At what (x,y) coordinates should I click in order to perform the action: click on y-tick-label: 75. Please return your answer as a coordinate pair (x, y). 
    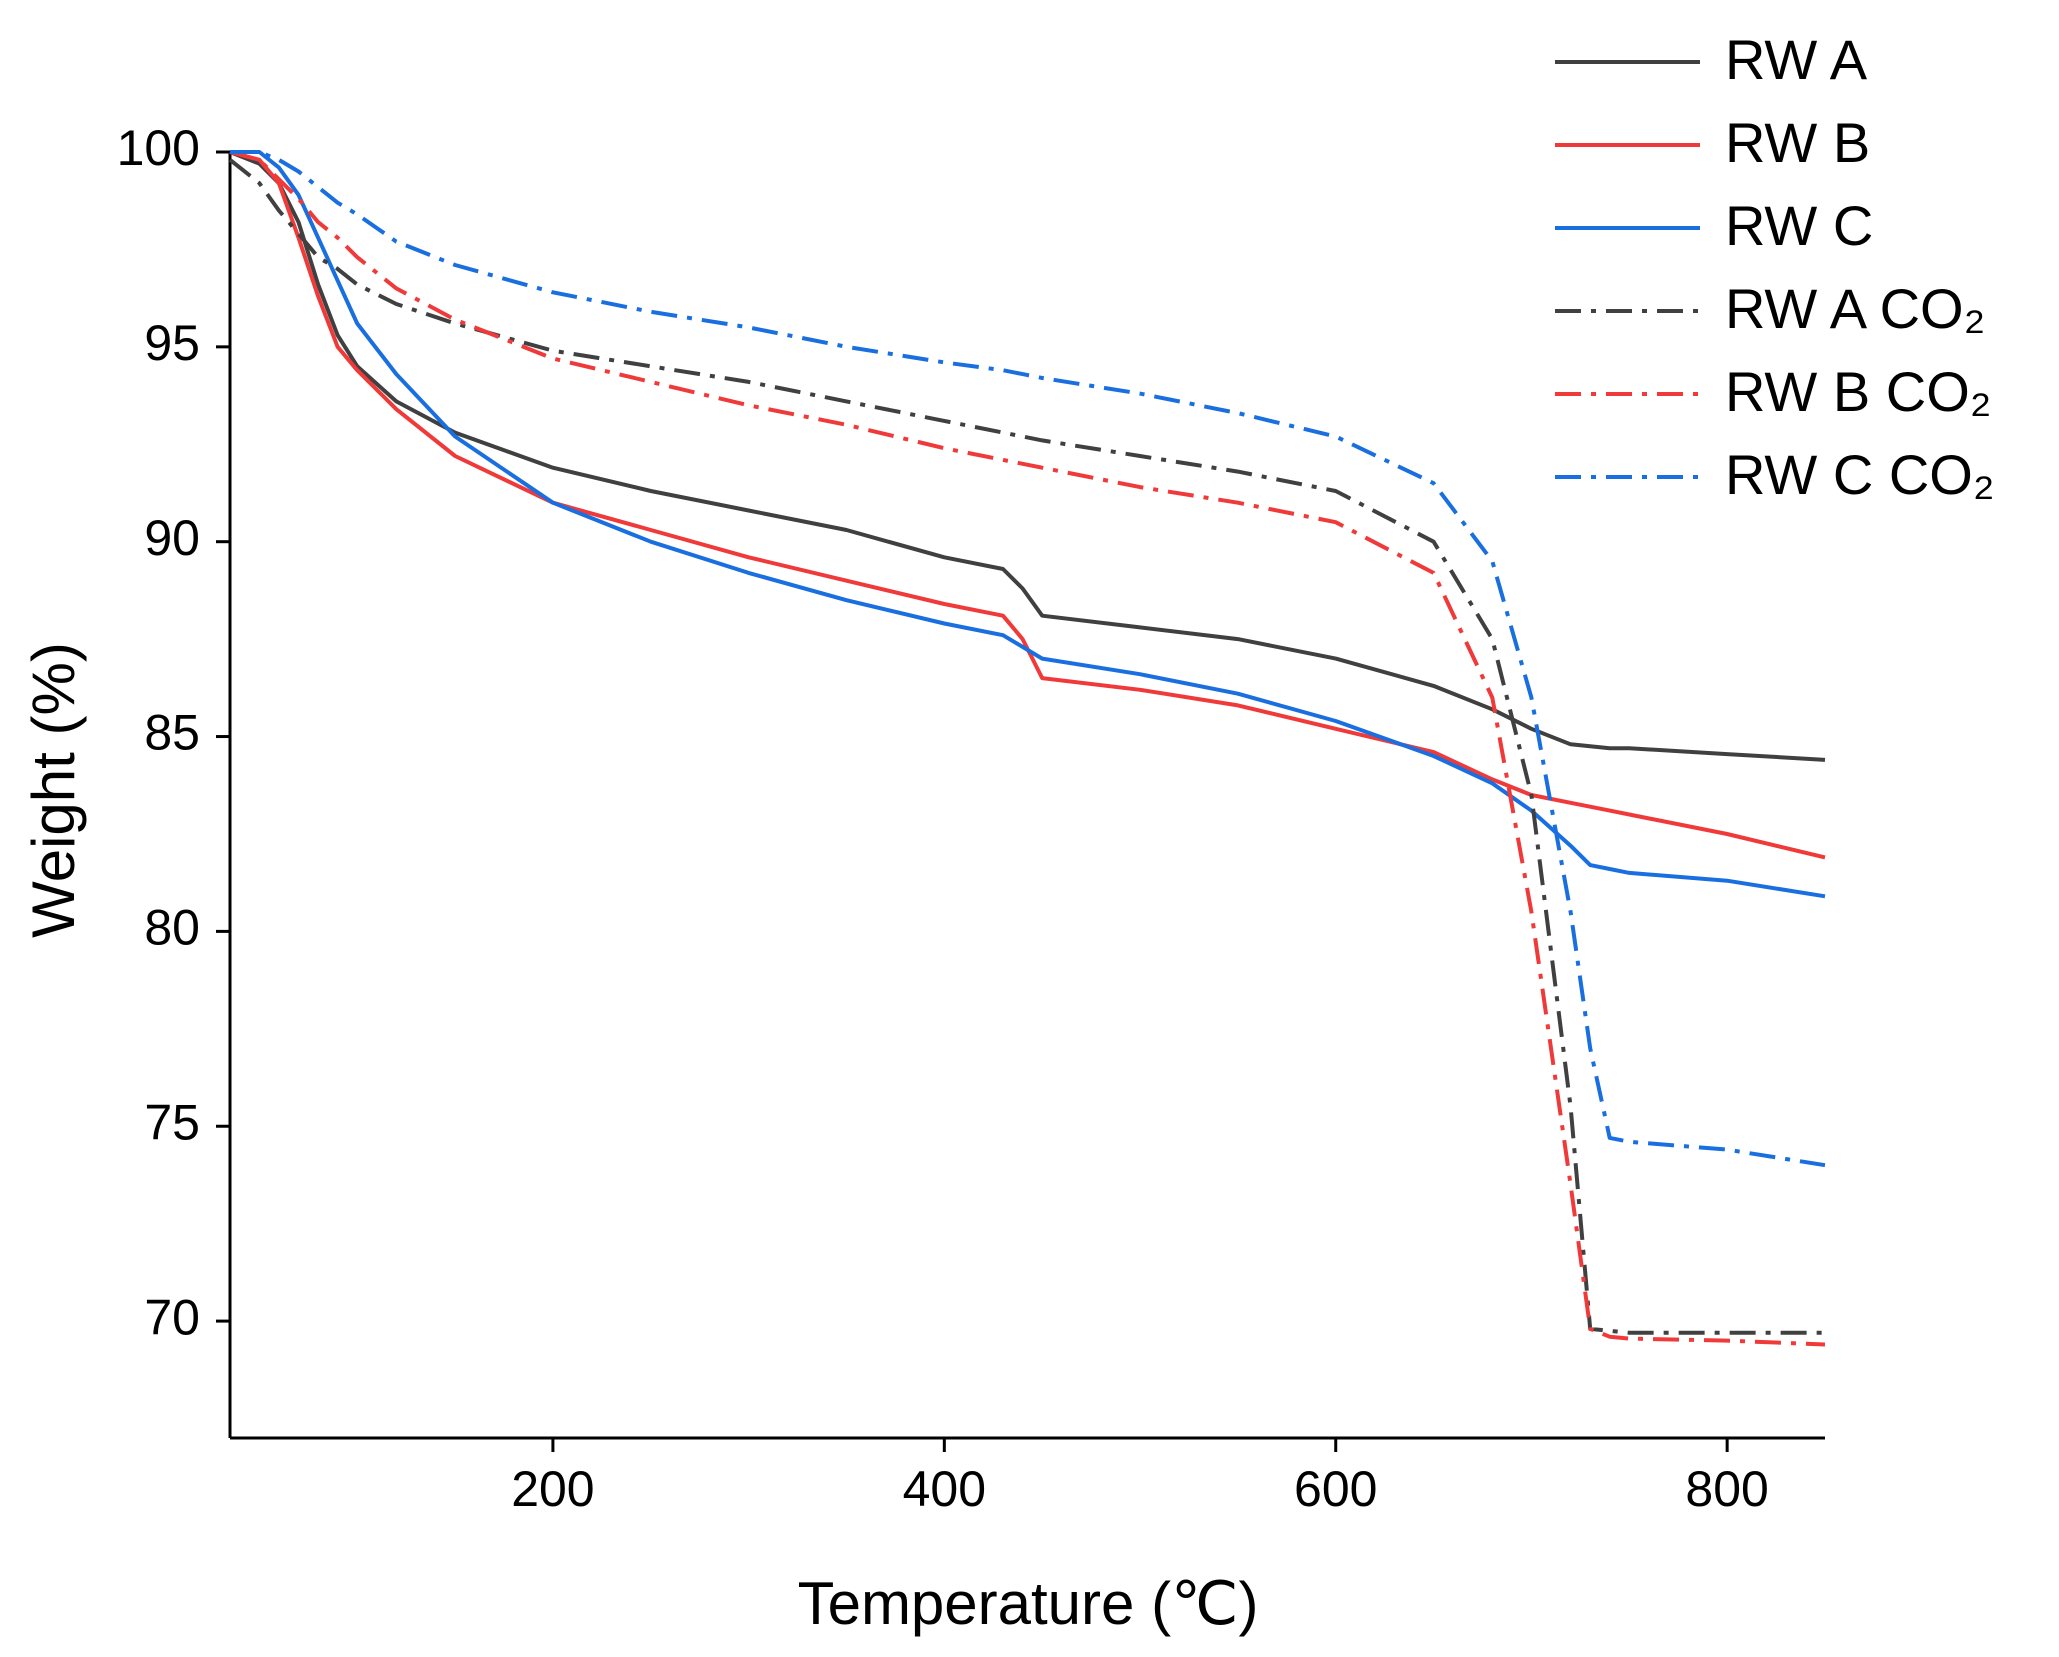
    Looking at the image, I should click on (172, 1122).